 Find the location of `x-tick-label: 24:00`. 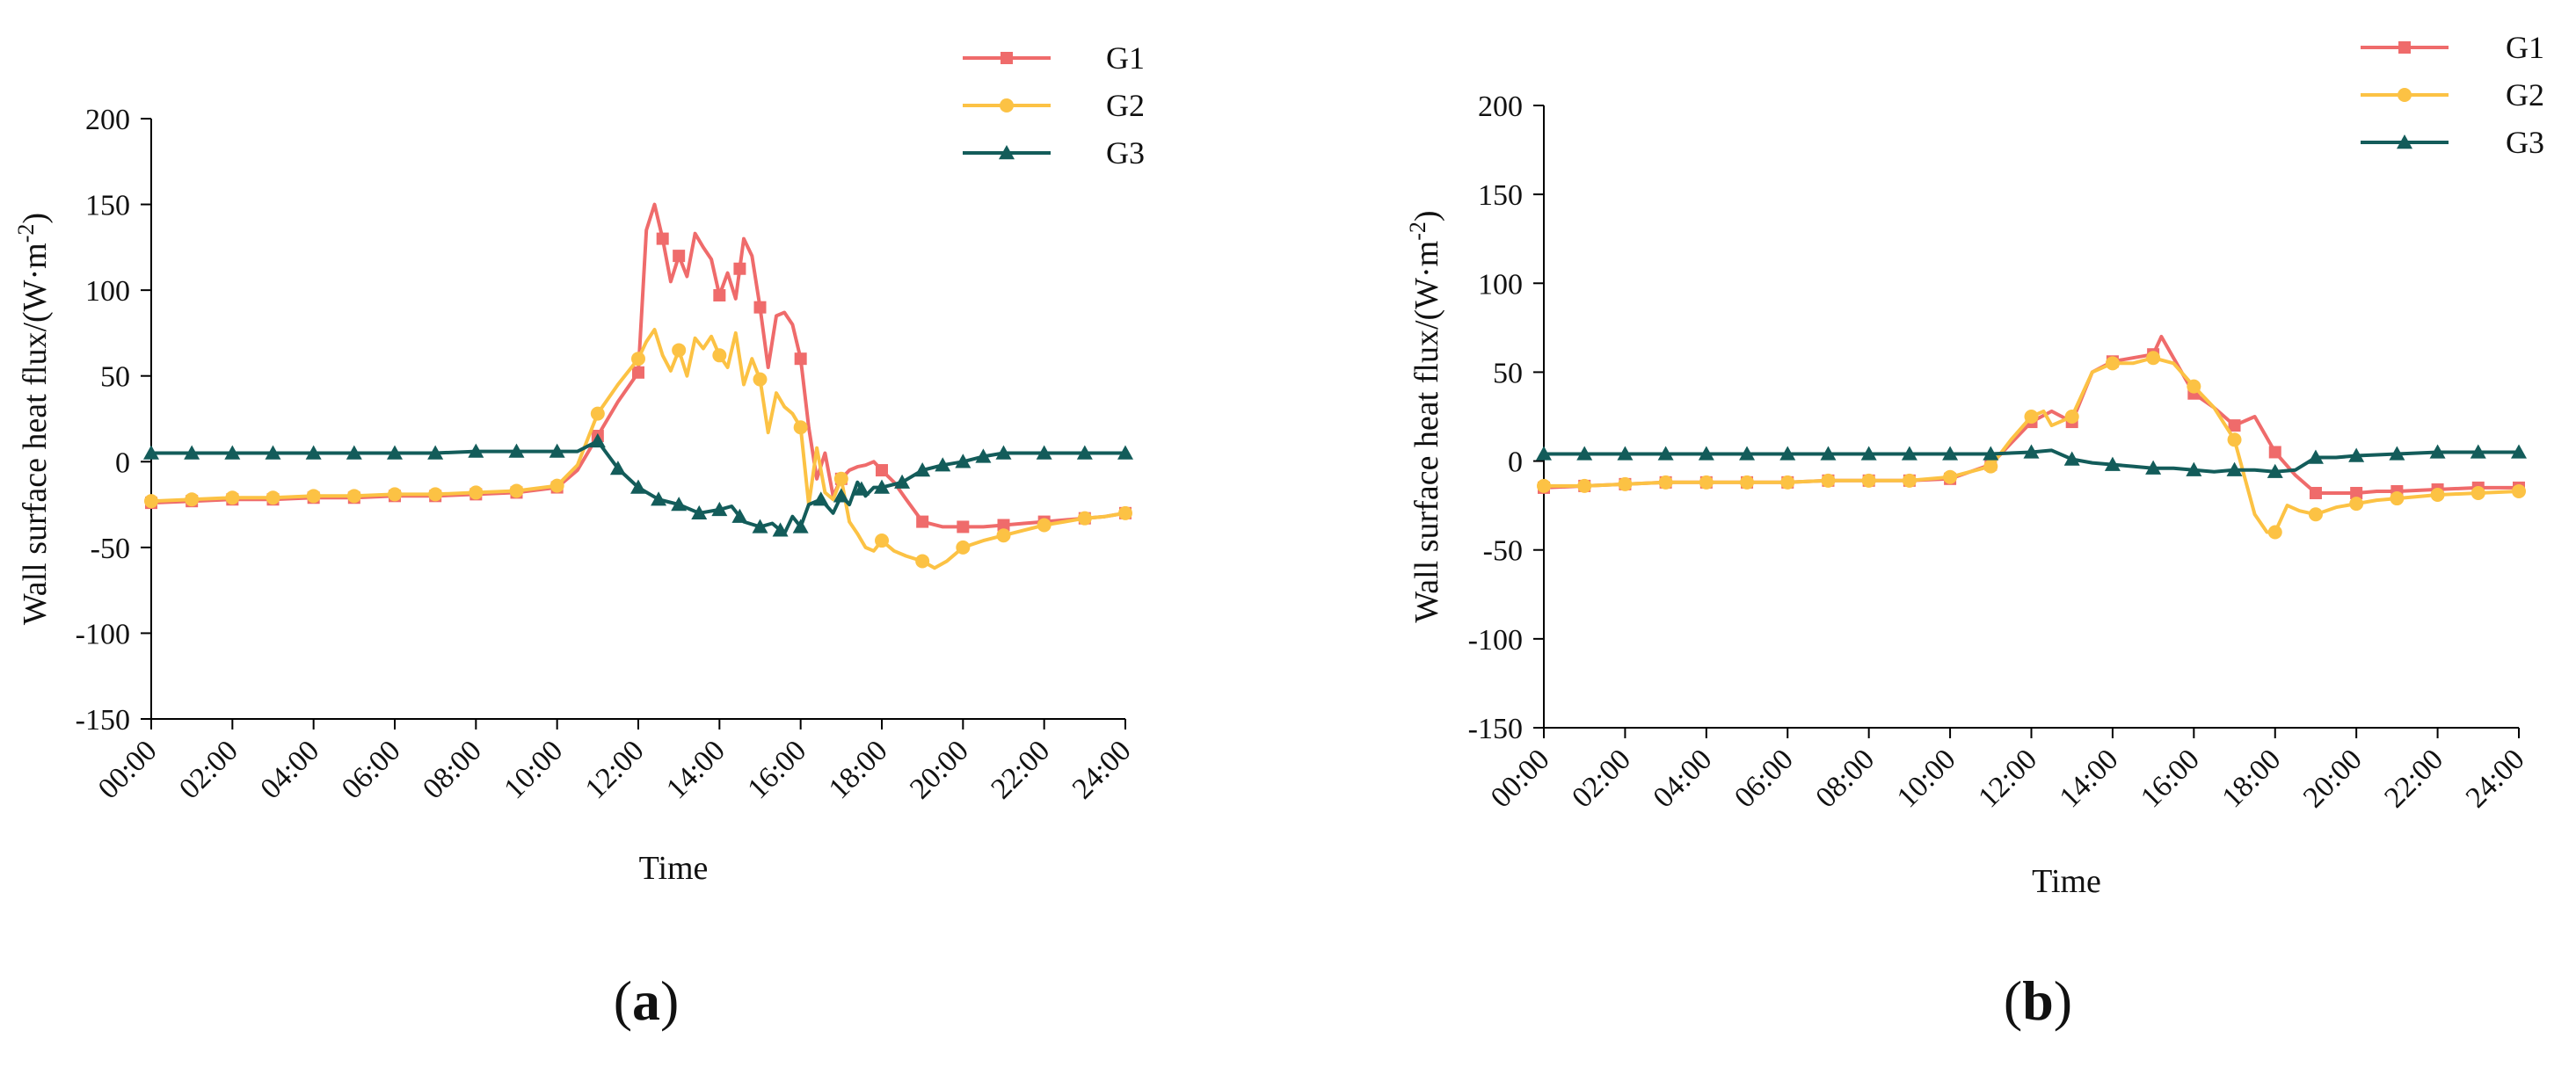

x-tick-label: 24:00 is located at coordinates (2495, 778).